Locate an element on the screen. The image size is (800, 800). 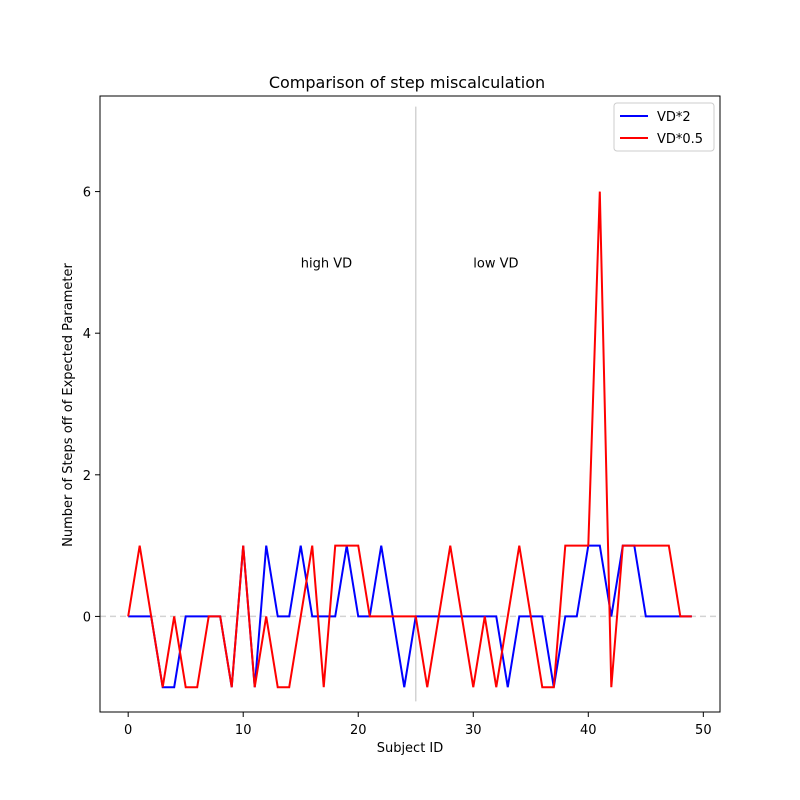
y-tick-label: 0 is located at coordinates (87, 617).